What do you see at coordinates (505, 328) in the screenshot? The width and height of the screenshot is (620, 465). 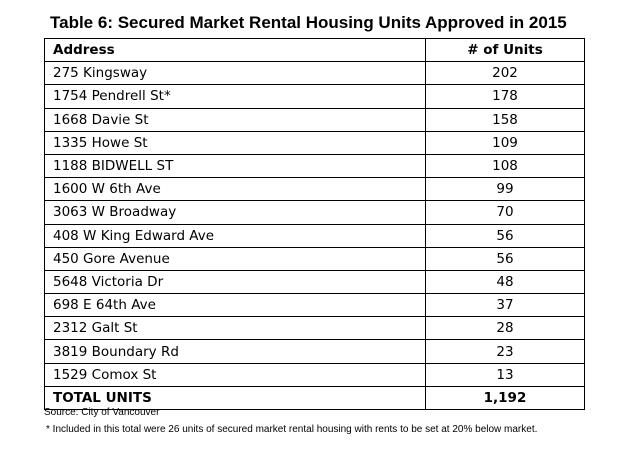 I see `units-cell: 28` at bounding box center [505, 328].